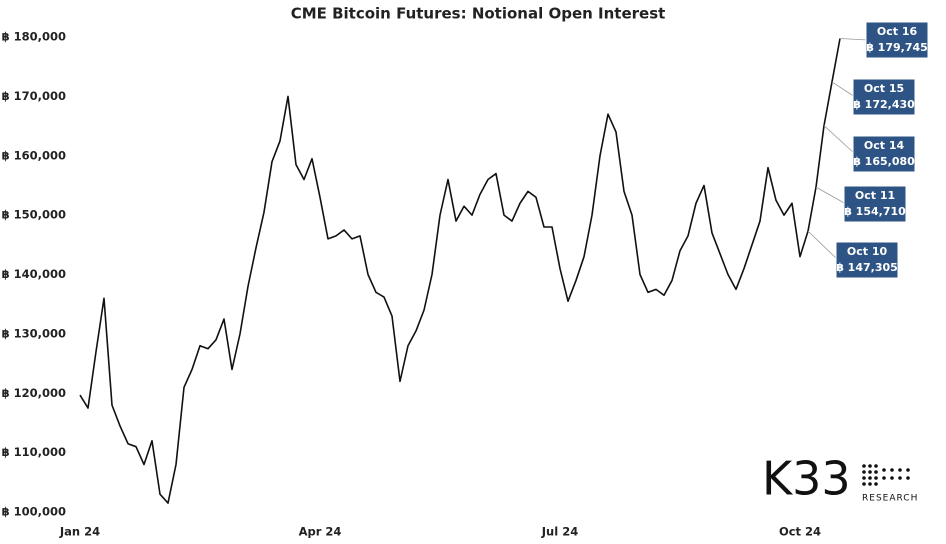 This screenshot has width=946, height=544. Describe the element at coordinates (320, 532) in the screenshot. I see `x-tick-label: Apr 24` at that location.